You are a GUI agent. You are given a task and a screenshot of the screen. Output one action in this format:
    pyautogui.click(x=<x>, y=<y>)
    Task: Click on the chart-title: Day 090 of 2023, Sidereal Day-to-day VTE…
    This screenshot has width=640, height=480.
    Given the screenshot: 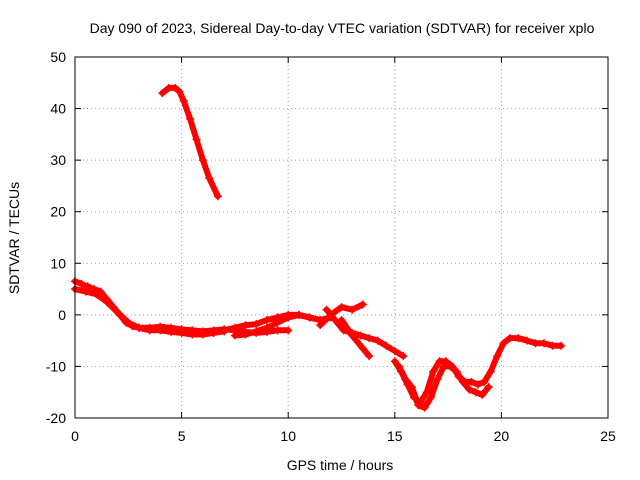 What is the action you would take?
    pyautogui.click(x=342, y=28)
    